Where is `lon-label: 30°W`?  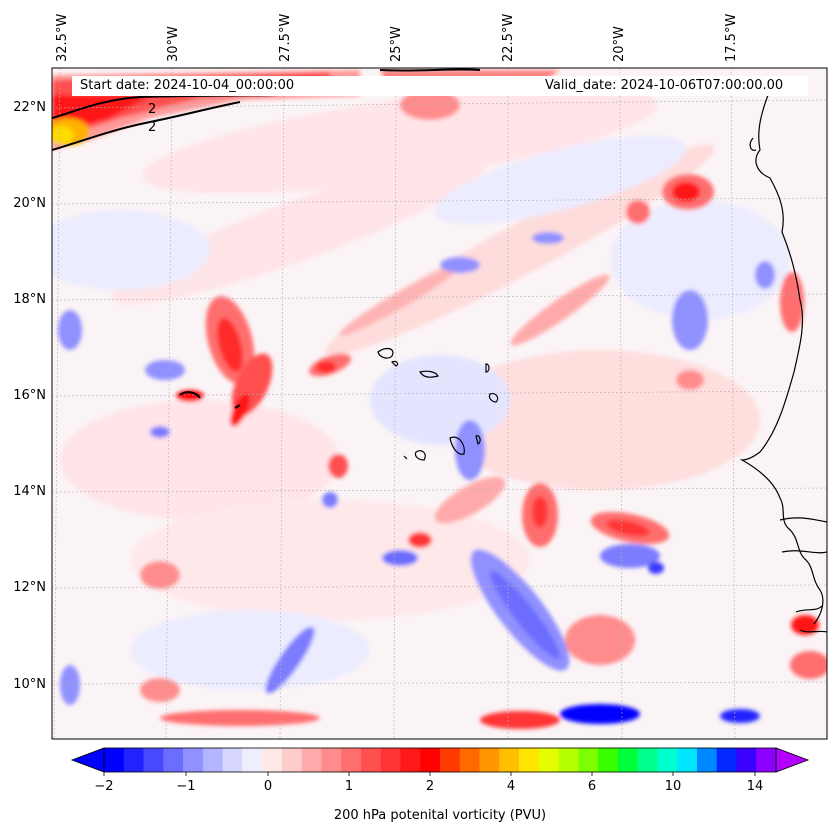
lon-label: 30°W is located at coordinates (173, 44).